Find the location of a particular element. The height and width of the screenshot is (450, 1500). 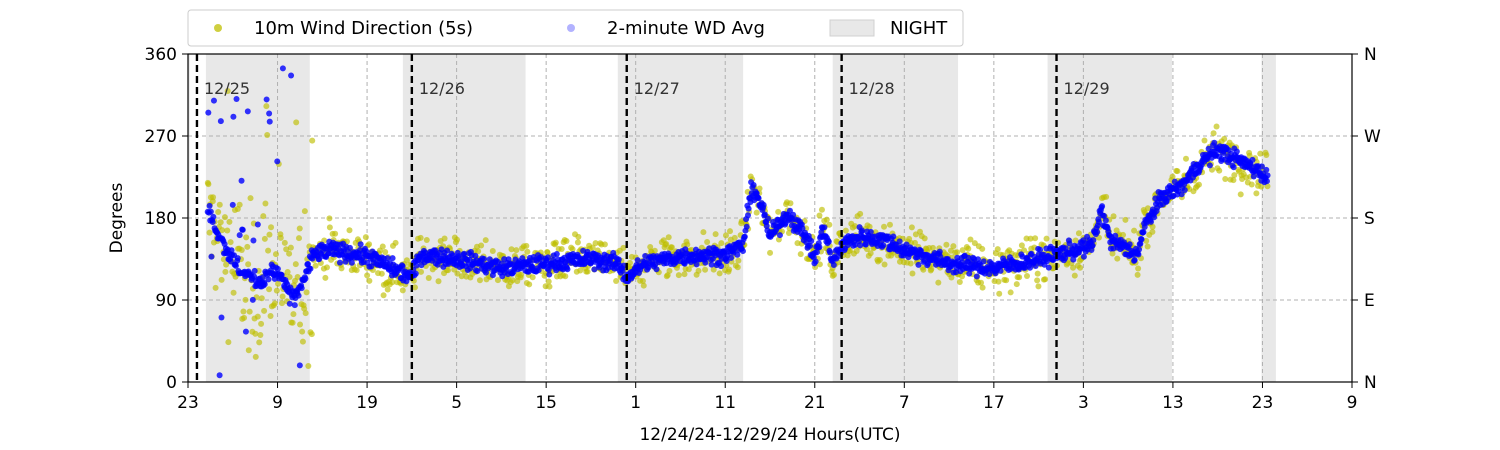

x-tick-label: 3 is located at coordinates (1083, 403).